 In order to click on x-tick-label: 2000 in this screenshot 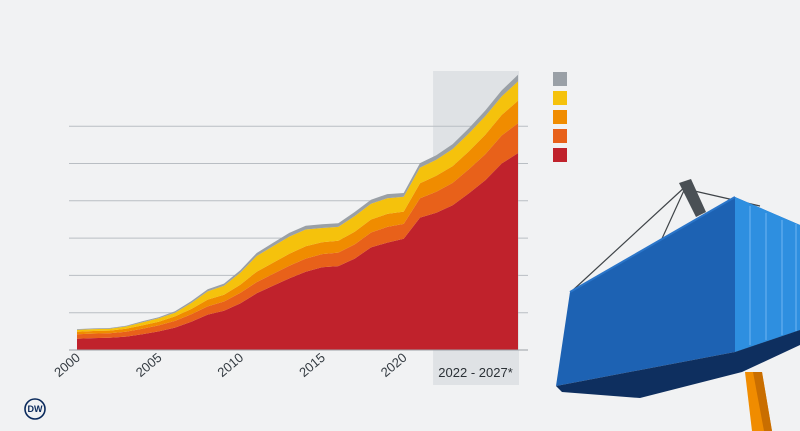, I will do `click(67, 365)`.